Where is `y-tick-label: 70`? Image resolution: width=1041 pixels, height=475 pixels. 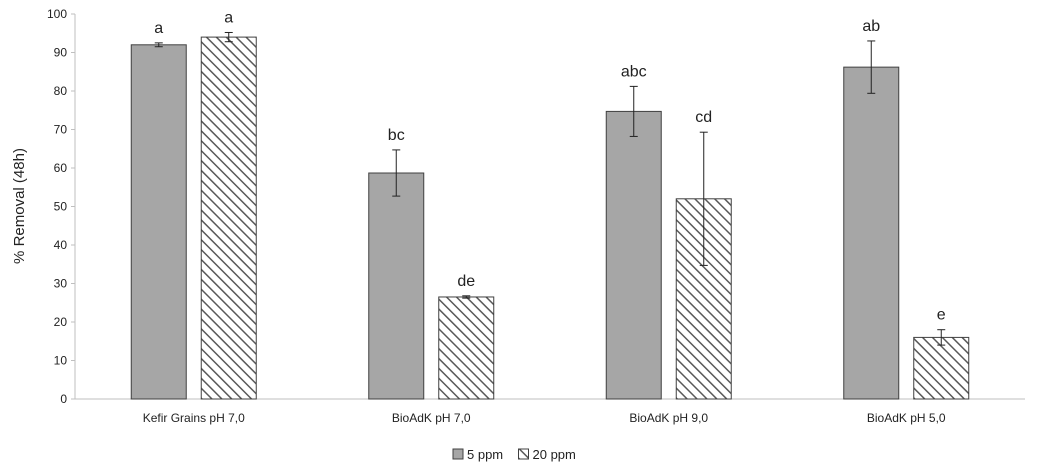
y-tick-label: 70 is located at coordinates (61, 130).